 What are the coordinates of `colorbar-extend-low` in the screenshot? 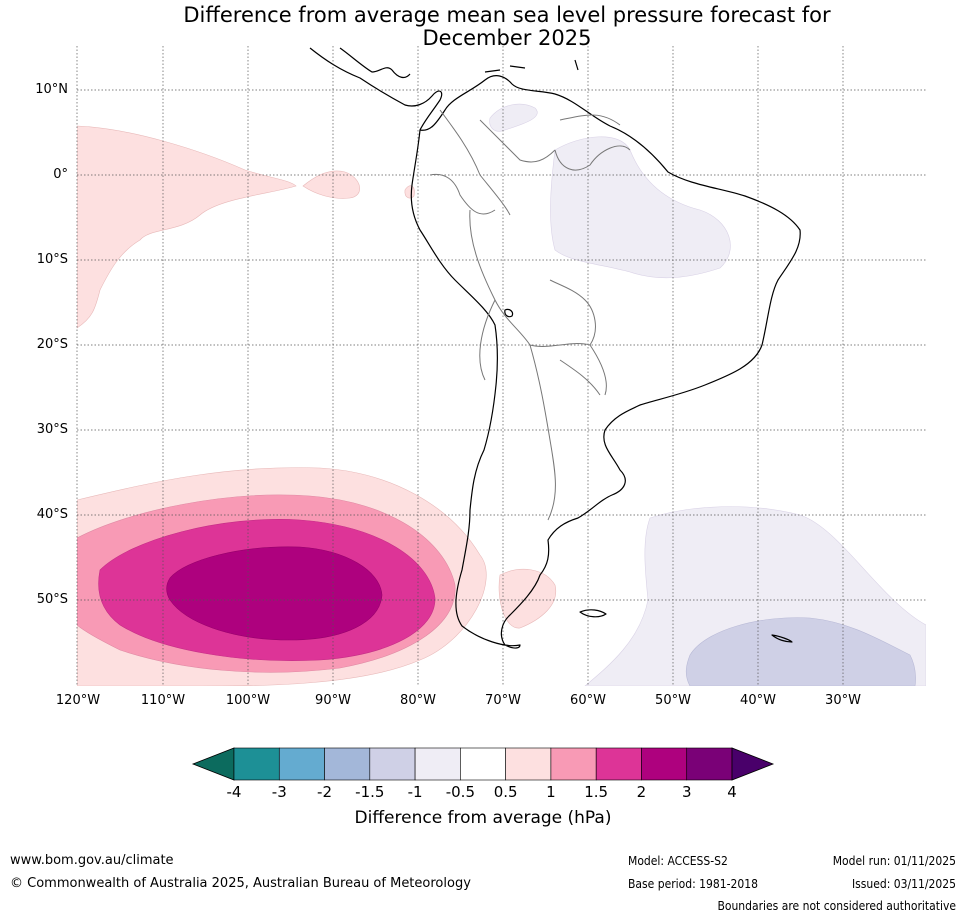 It's located at (213, 764).